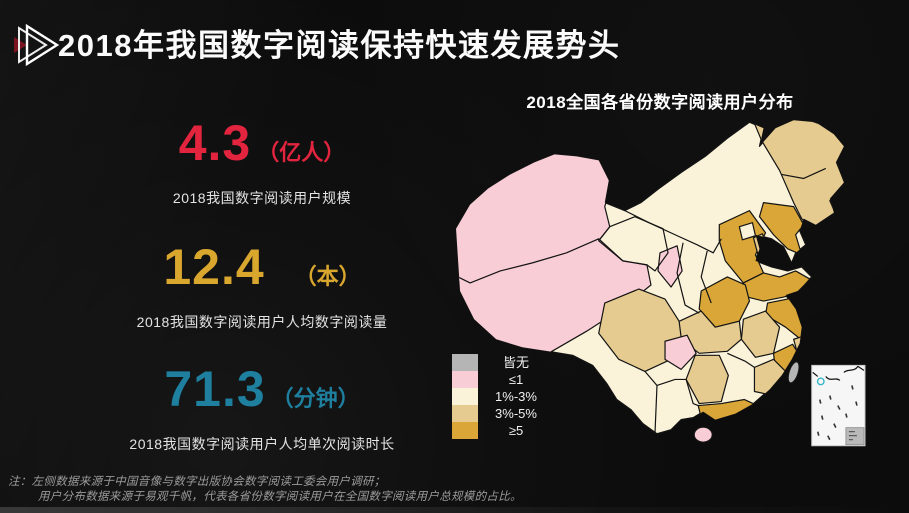 The width and height of the screenshot is (909, 513). What do you see at coordinates (262, 322) in the screenshot?
I see `stat-books-caption: 2018我国数字阅读用户人均数字阅读量` at bounding box center [262, 322].